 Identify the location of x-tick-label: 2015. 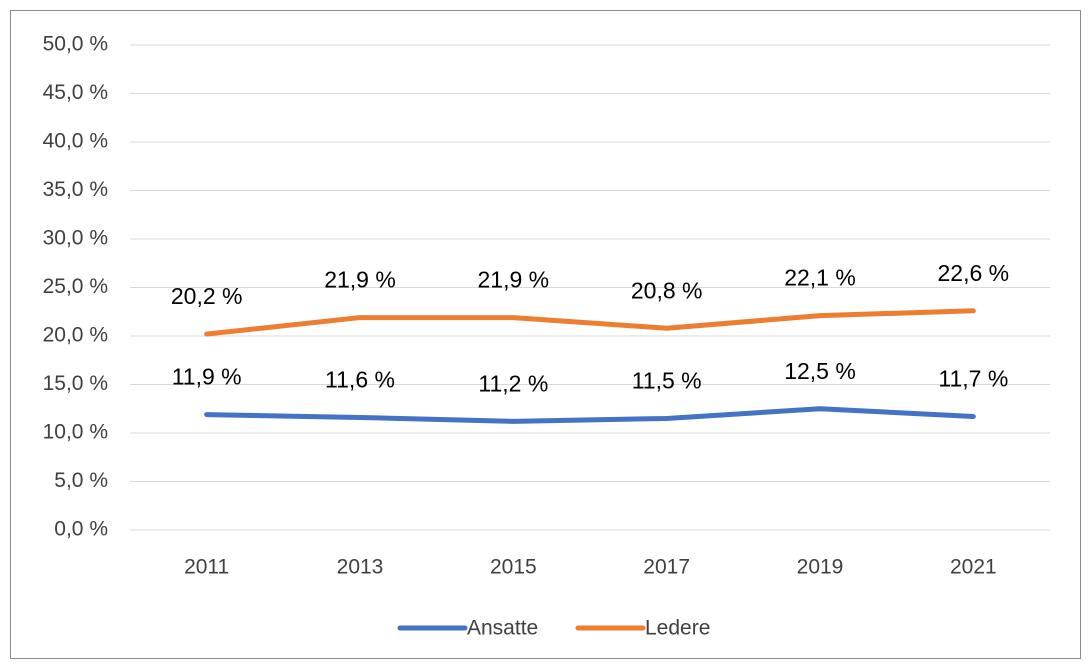
(513, 567).